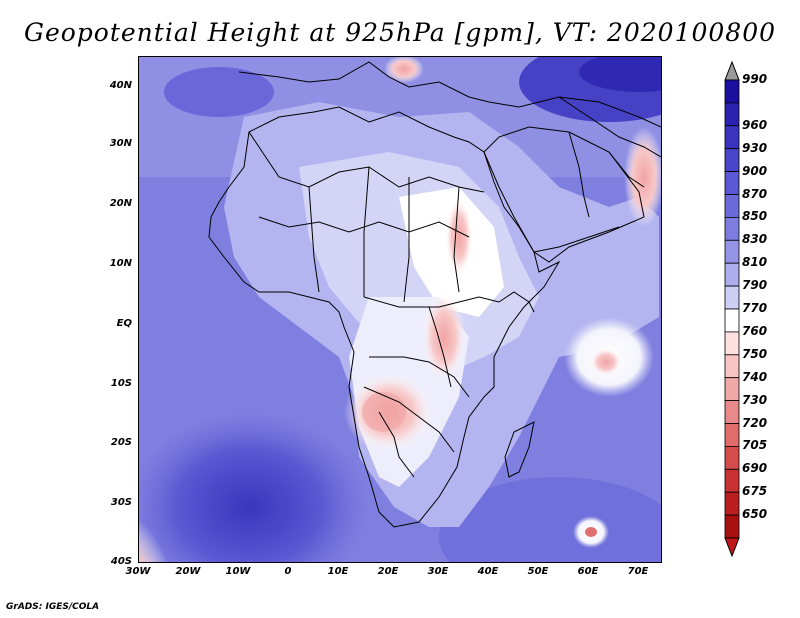 Image resolution: width=800 pixels, height=618 pixels. Describe the element at coordinates (238, 571) in the screenshot. I see `lon-label-10w: 10W` at that location.